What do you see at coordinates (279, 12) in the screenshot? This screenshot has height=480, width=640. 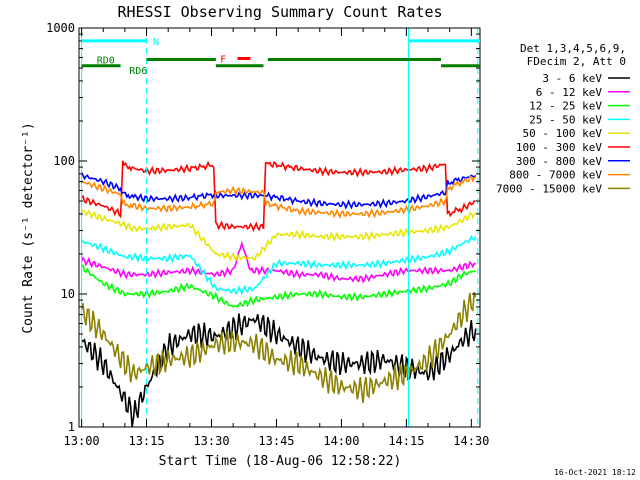 I see `chart-title: RHESSI Observing Summary Count Rates` at bounding box center [279, 12].